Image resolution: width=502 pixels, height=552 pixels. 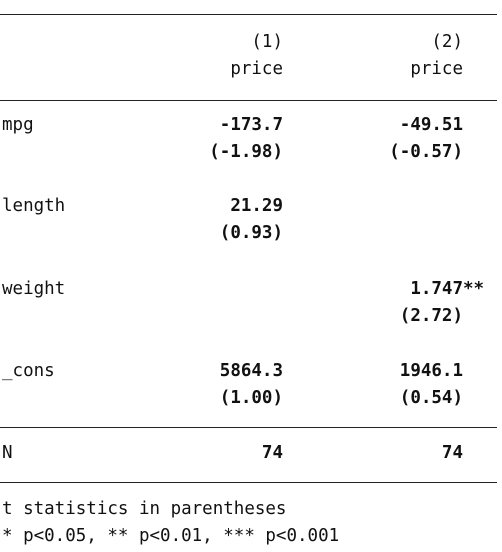 I want to click on row-label: mpg, so click(x=18, y=125).